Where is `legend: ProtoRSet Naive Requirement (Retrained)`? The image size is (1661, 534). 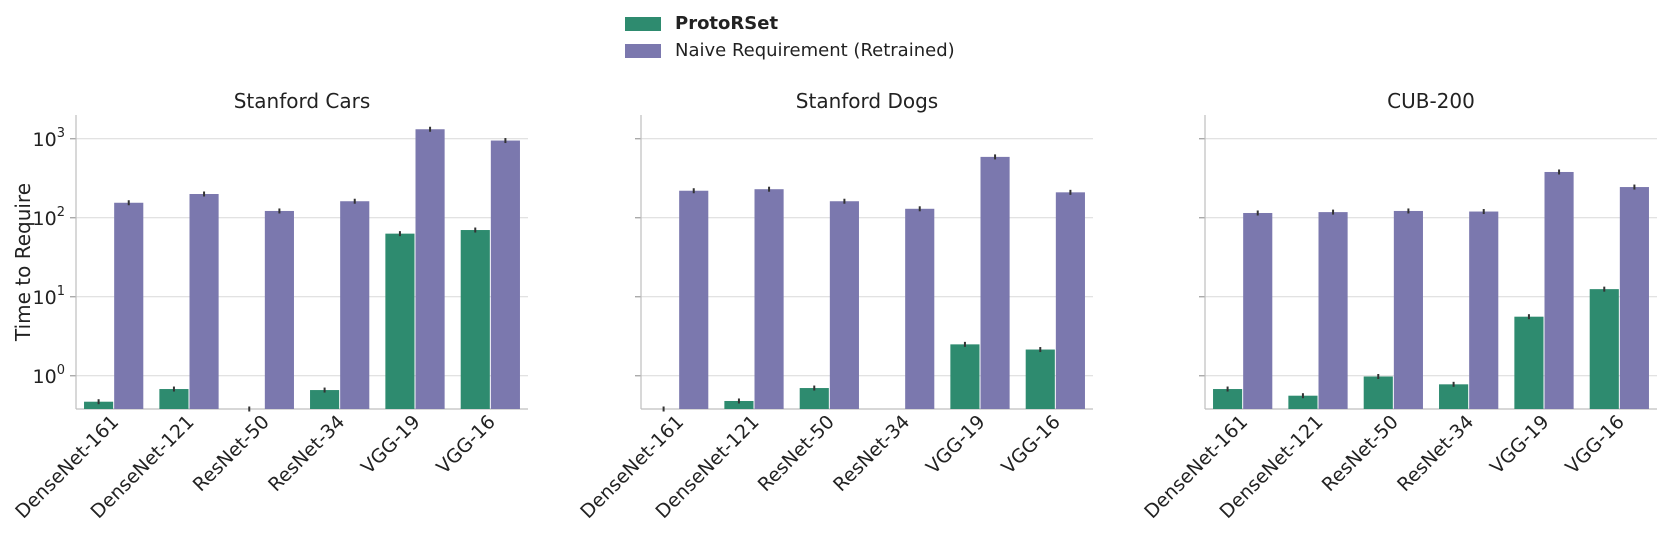
legend: ProtoRSet Naive Requirement (Retrained) is located at coordinates (790, 37).